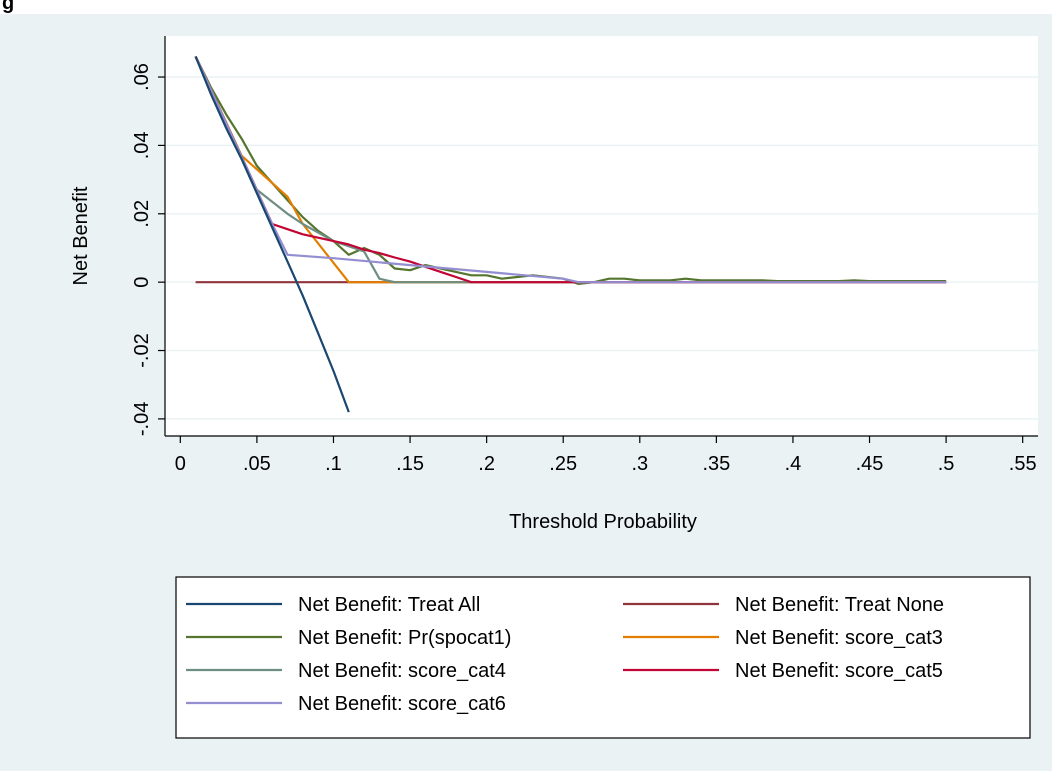  I want to click on x-tick-label: .35, so click(716, 464).